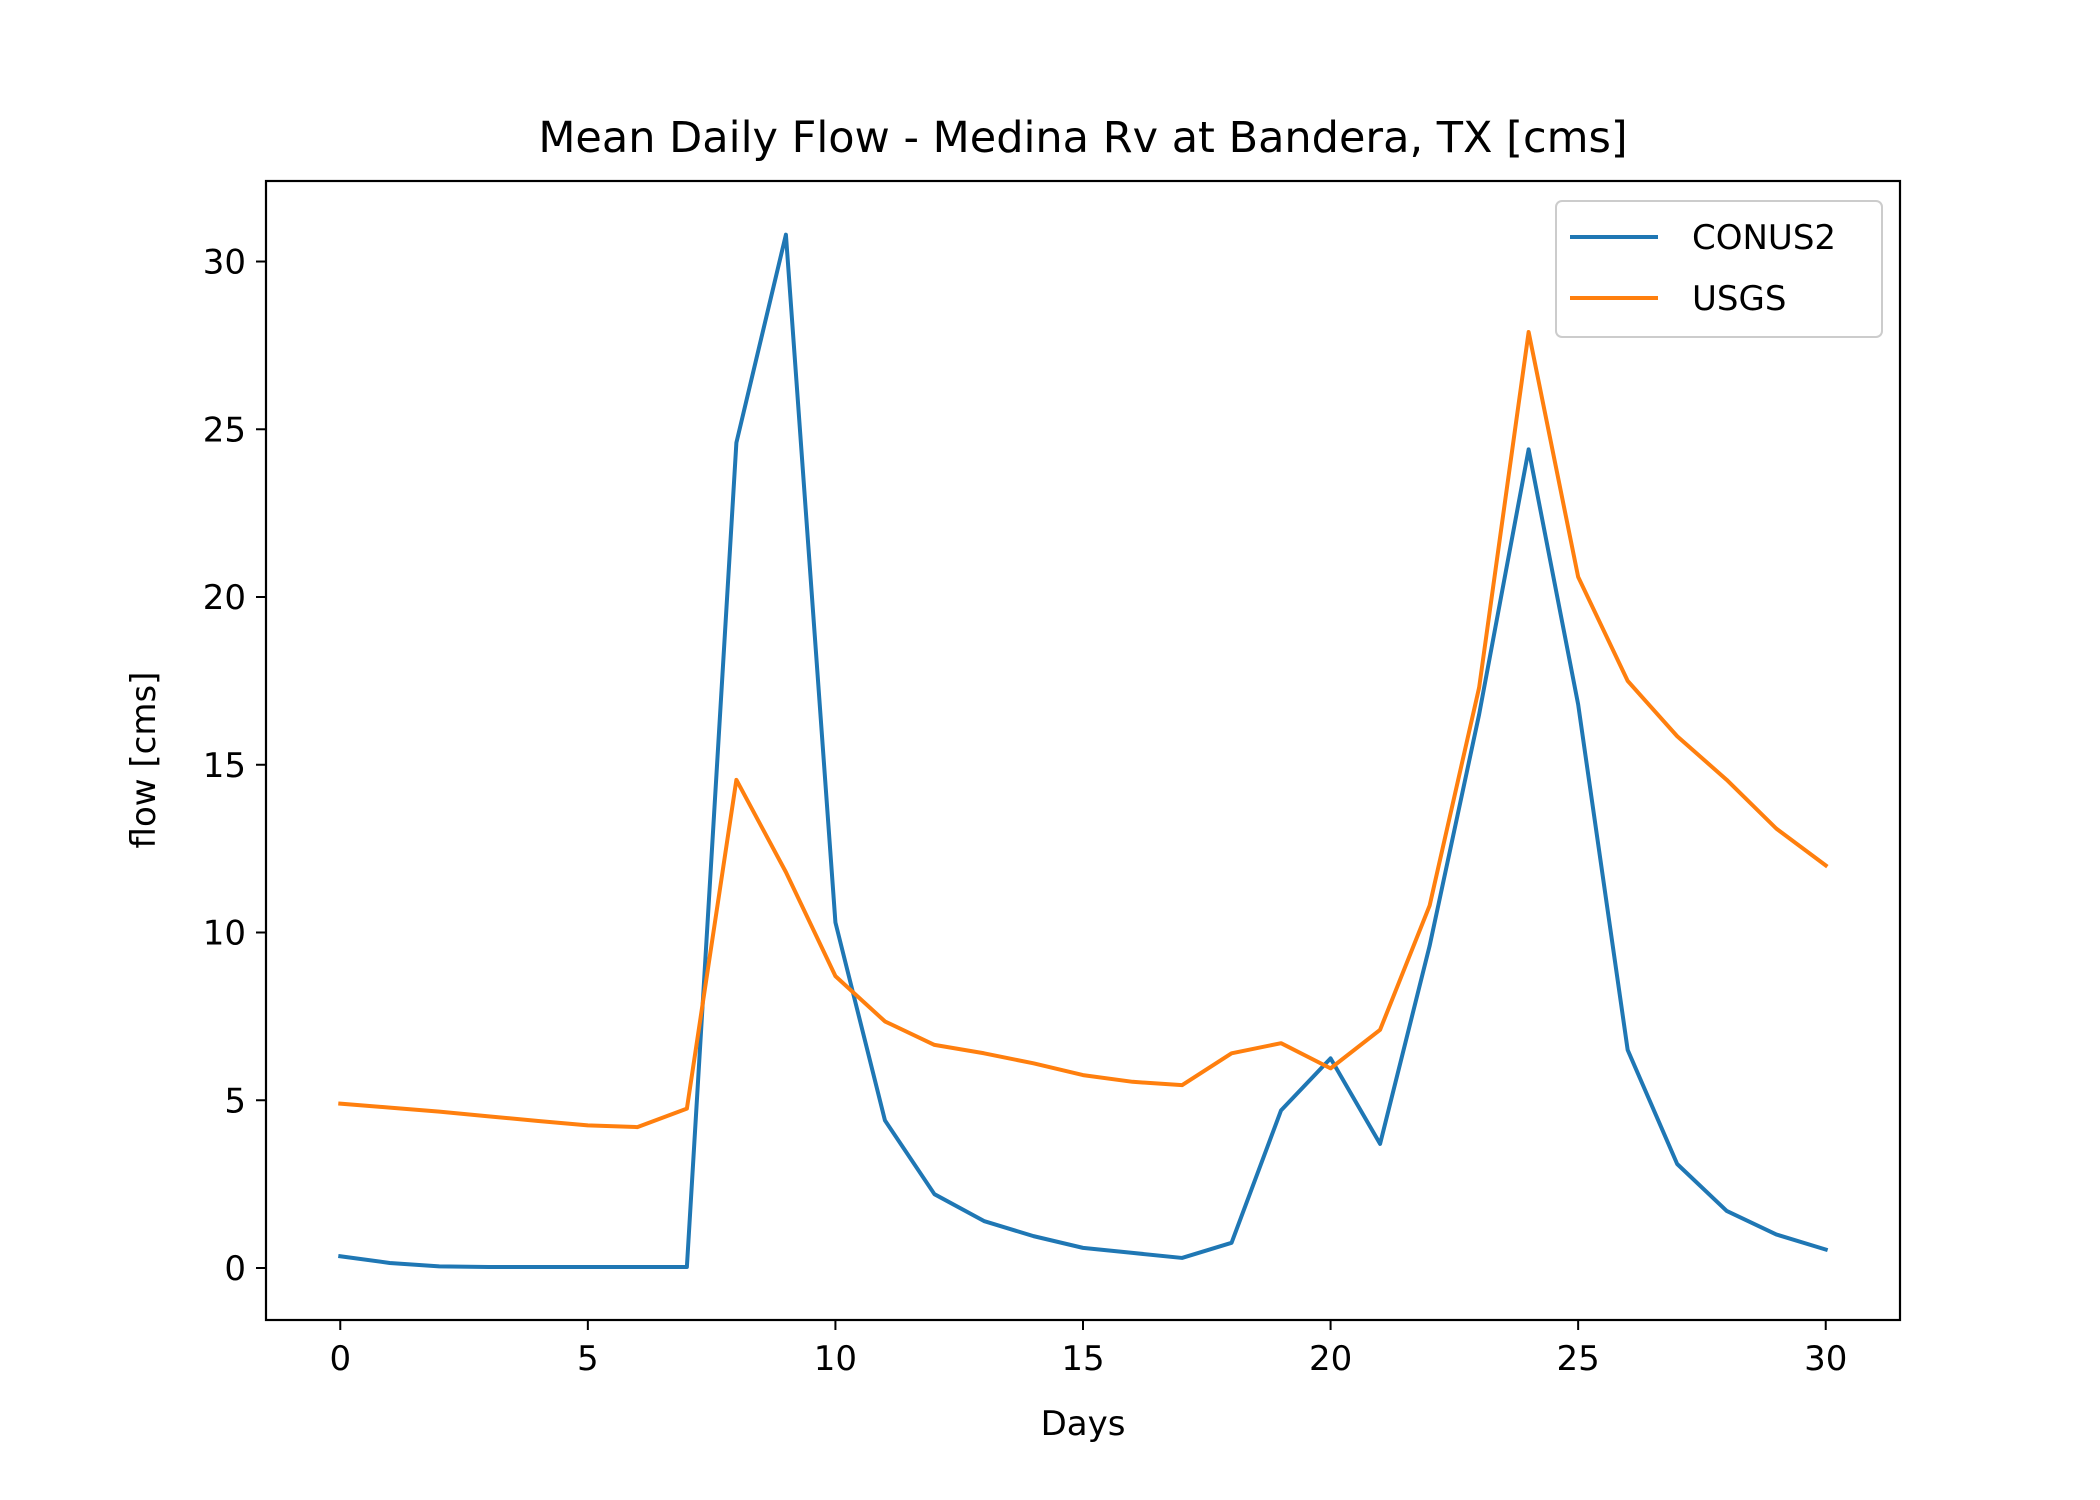 The width and height of the screenshot is (2100, 1500). What do you see at coordinates (1083, 1424) in the screenshot?
I see `x-axis-label: Days` at bounding box center [1083, 1424].